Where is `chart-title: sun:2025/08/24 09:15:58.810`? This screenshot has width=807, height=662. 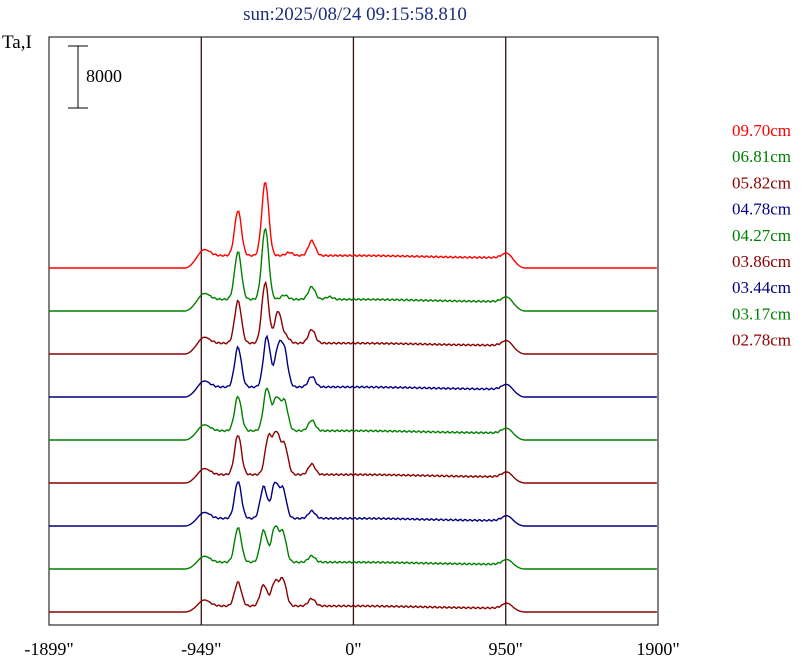 chart-title: sun:2025/08/24 09:15:58.810 is located at coordinates (355, 14).